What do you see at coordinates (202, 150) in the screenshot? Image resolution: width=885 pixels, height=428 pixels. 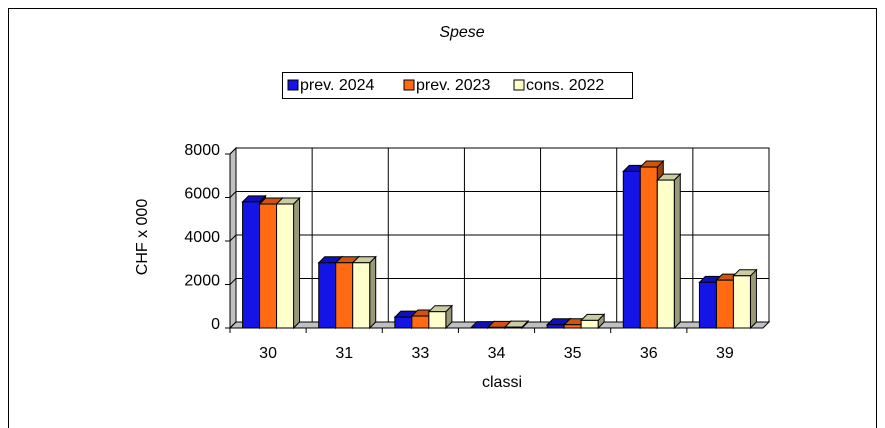 I see `y-tick-label: 8000` at bounding box center [202, 150].